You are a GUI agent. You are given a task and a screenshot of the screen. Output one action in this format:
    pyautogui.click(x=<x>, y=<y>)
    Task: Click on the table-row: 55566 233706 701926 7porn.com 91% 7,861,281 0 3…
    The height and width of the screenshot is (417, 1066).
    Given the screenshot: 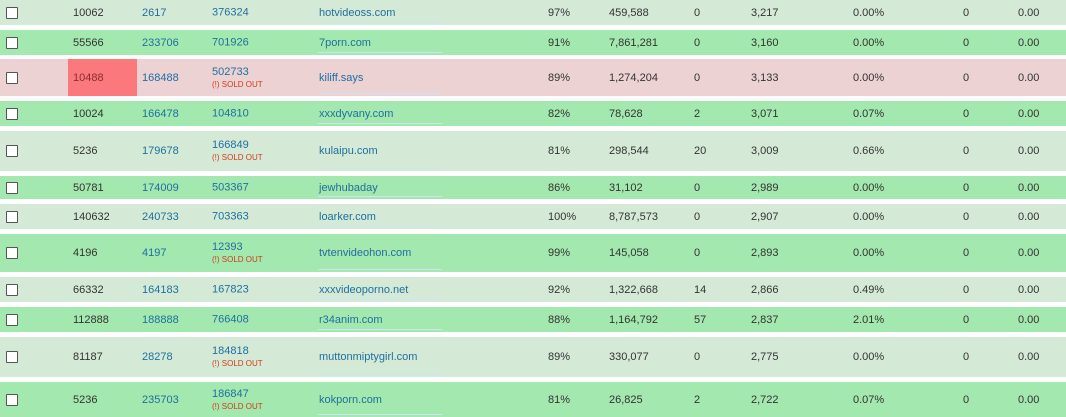 What is the action you would take?
    pyautogui.click(x=533, y=42)
    